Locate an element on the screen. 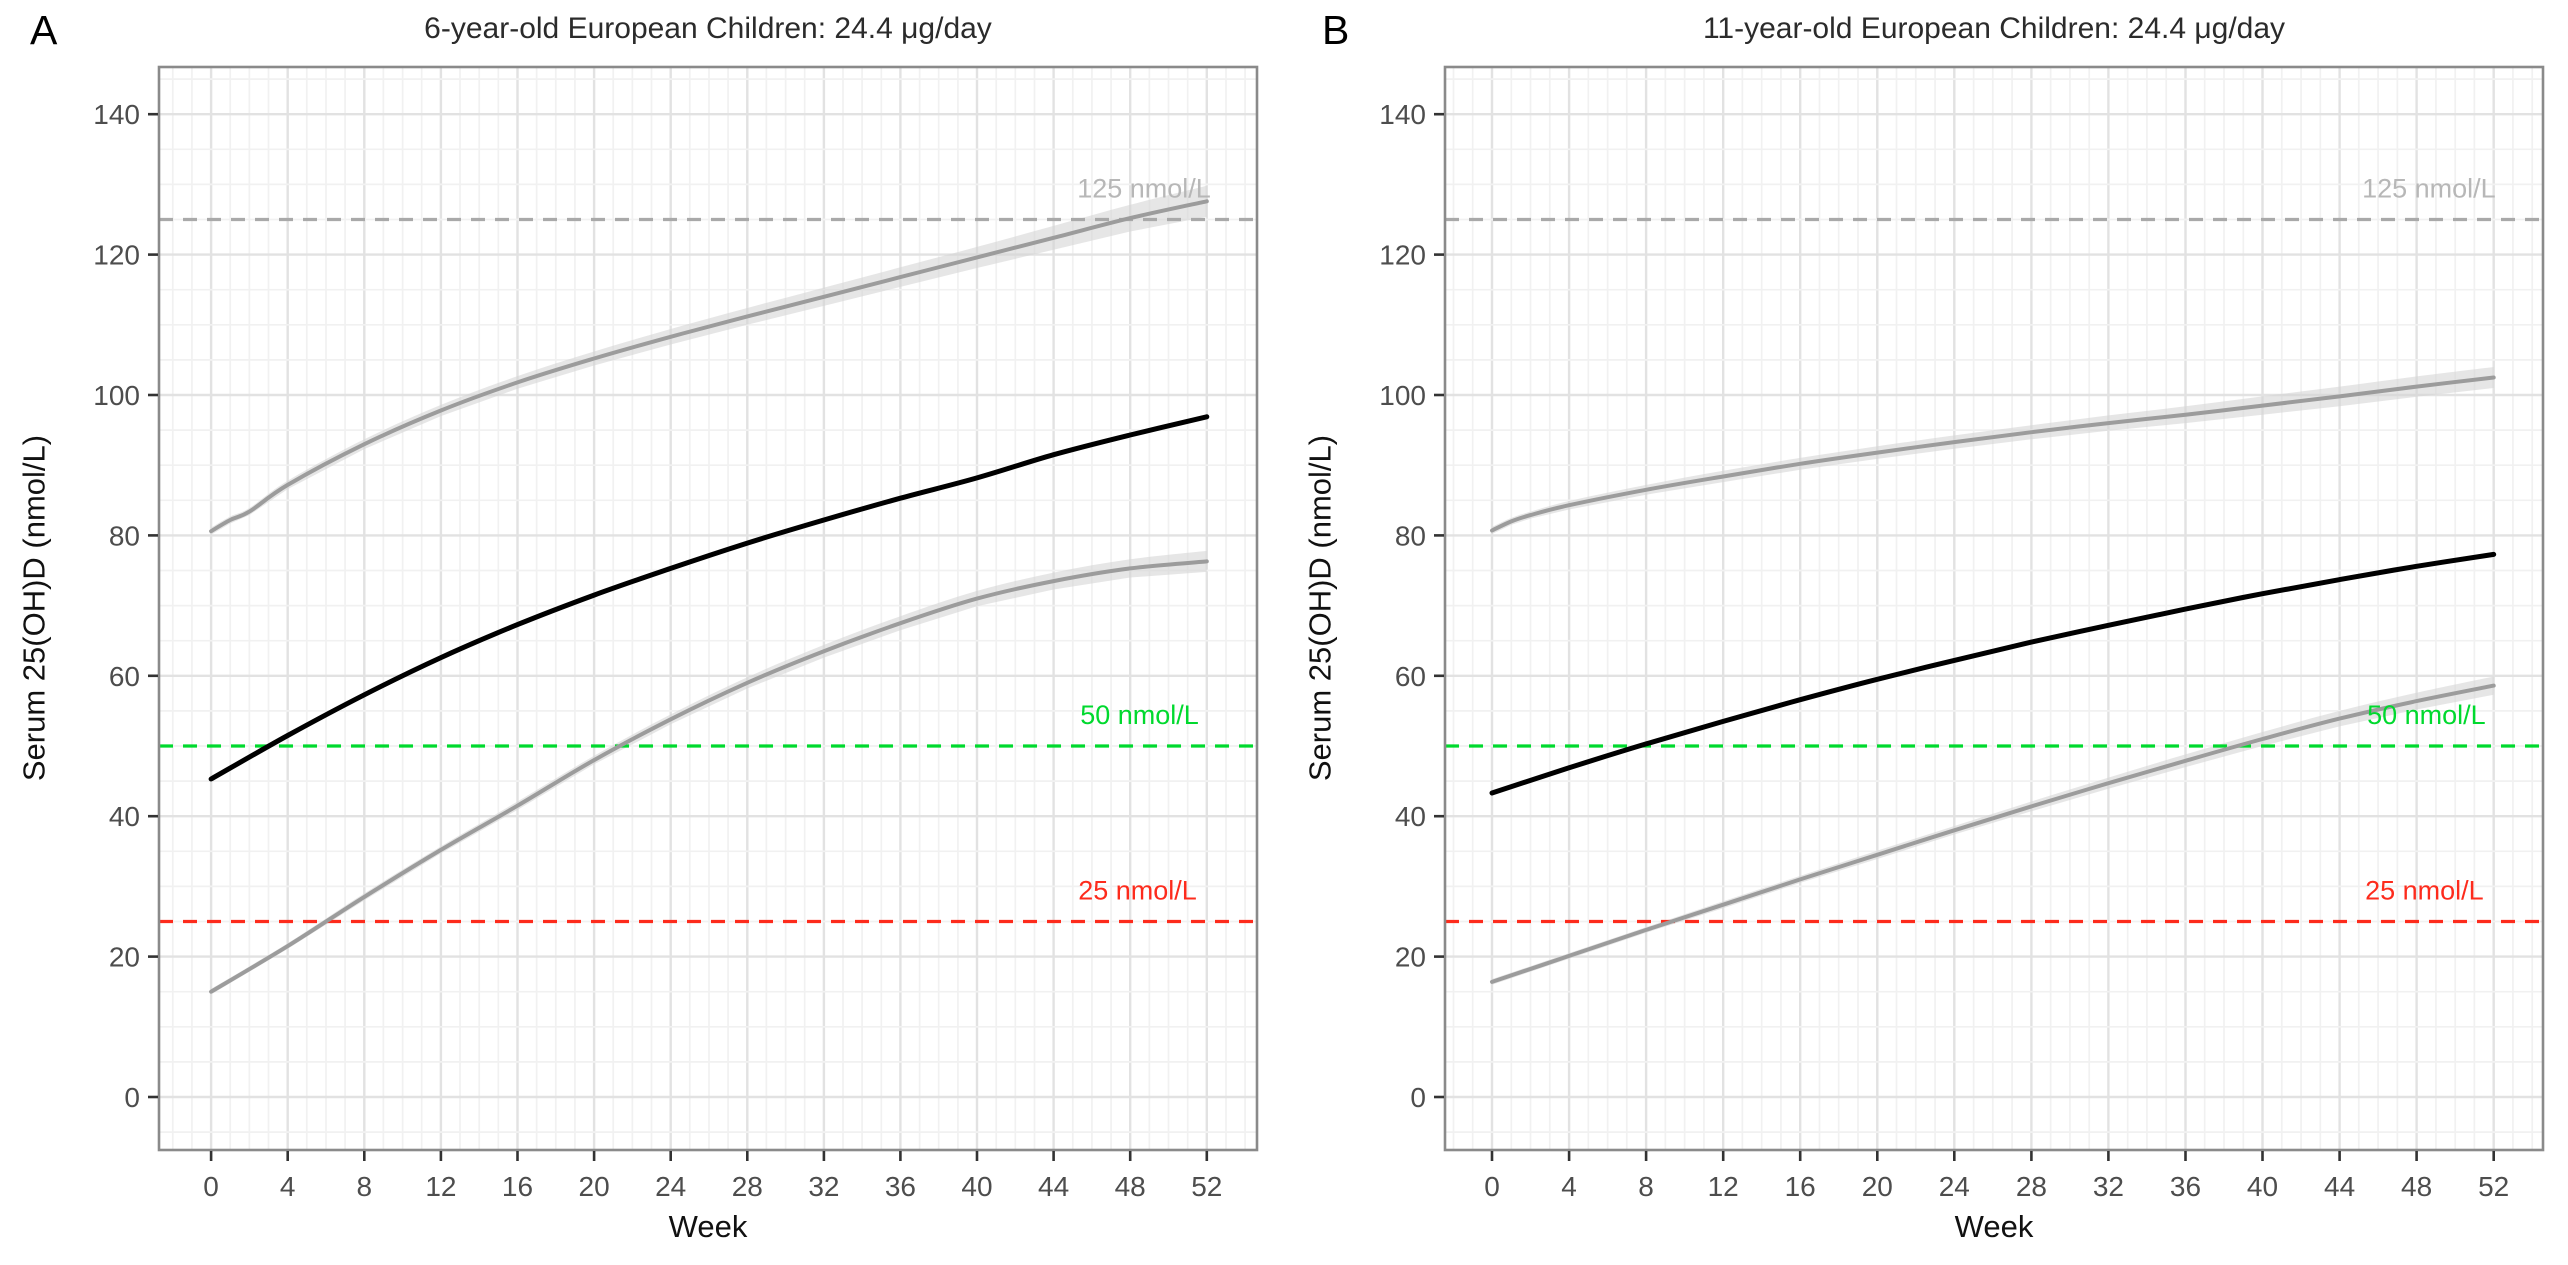  panel-a-threshold-label: 25 nmol/L is located at coordinates (1137, 891).